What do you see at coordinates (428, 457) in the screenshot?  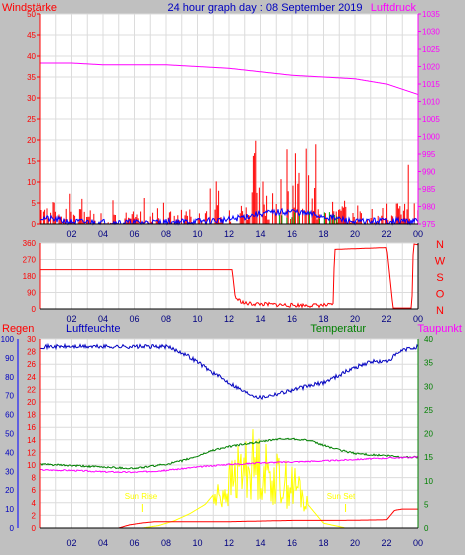 I see `temperature-tick-label: 15` at bounding box center [428, 457].